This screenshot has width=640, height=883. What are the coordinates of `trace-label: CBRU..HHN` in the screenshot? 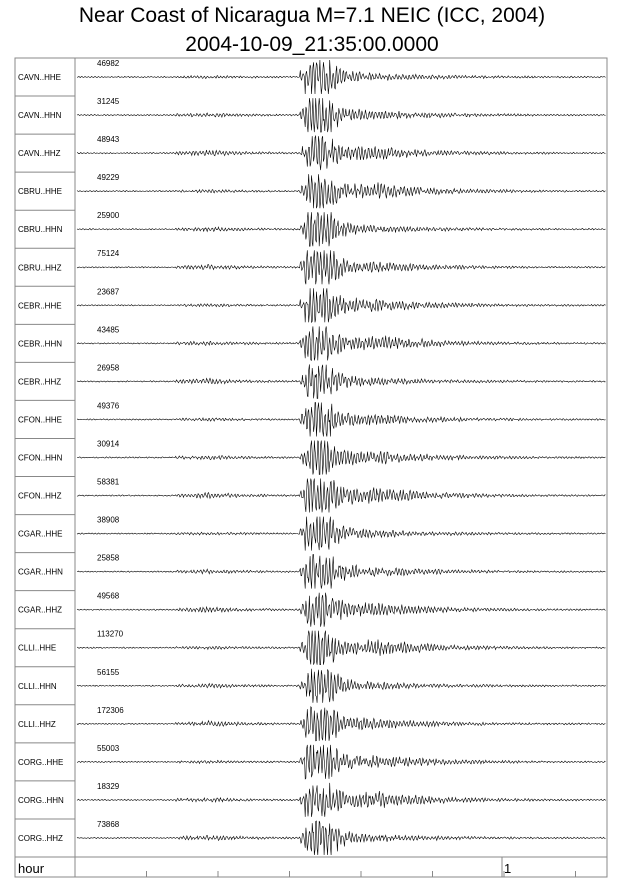 It's located at (40, 229).